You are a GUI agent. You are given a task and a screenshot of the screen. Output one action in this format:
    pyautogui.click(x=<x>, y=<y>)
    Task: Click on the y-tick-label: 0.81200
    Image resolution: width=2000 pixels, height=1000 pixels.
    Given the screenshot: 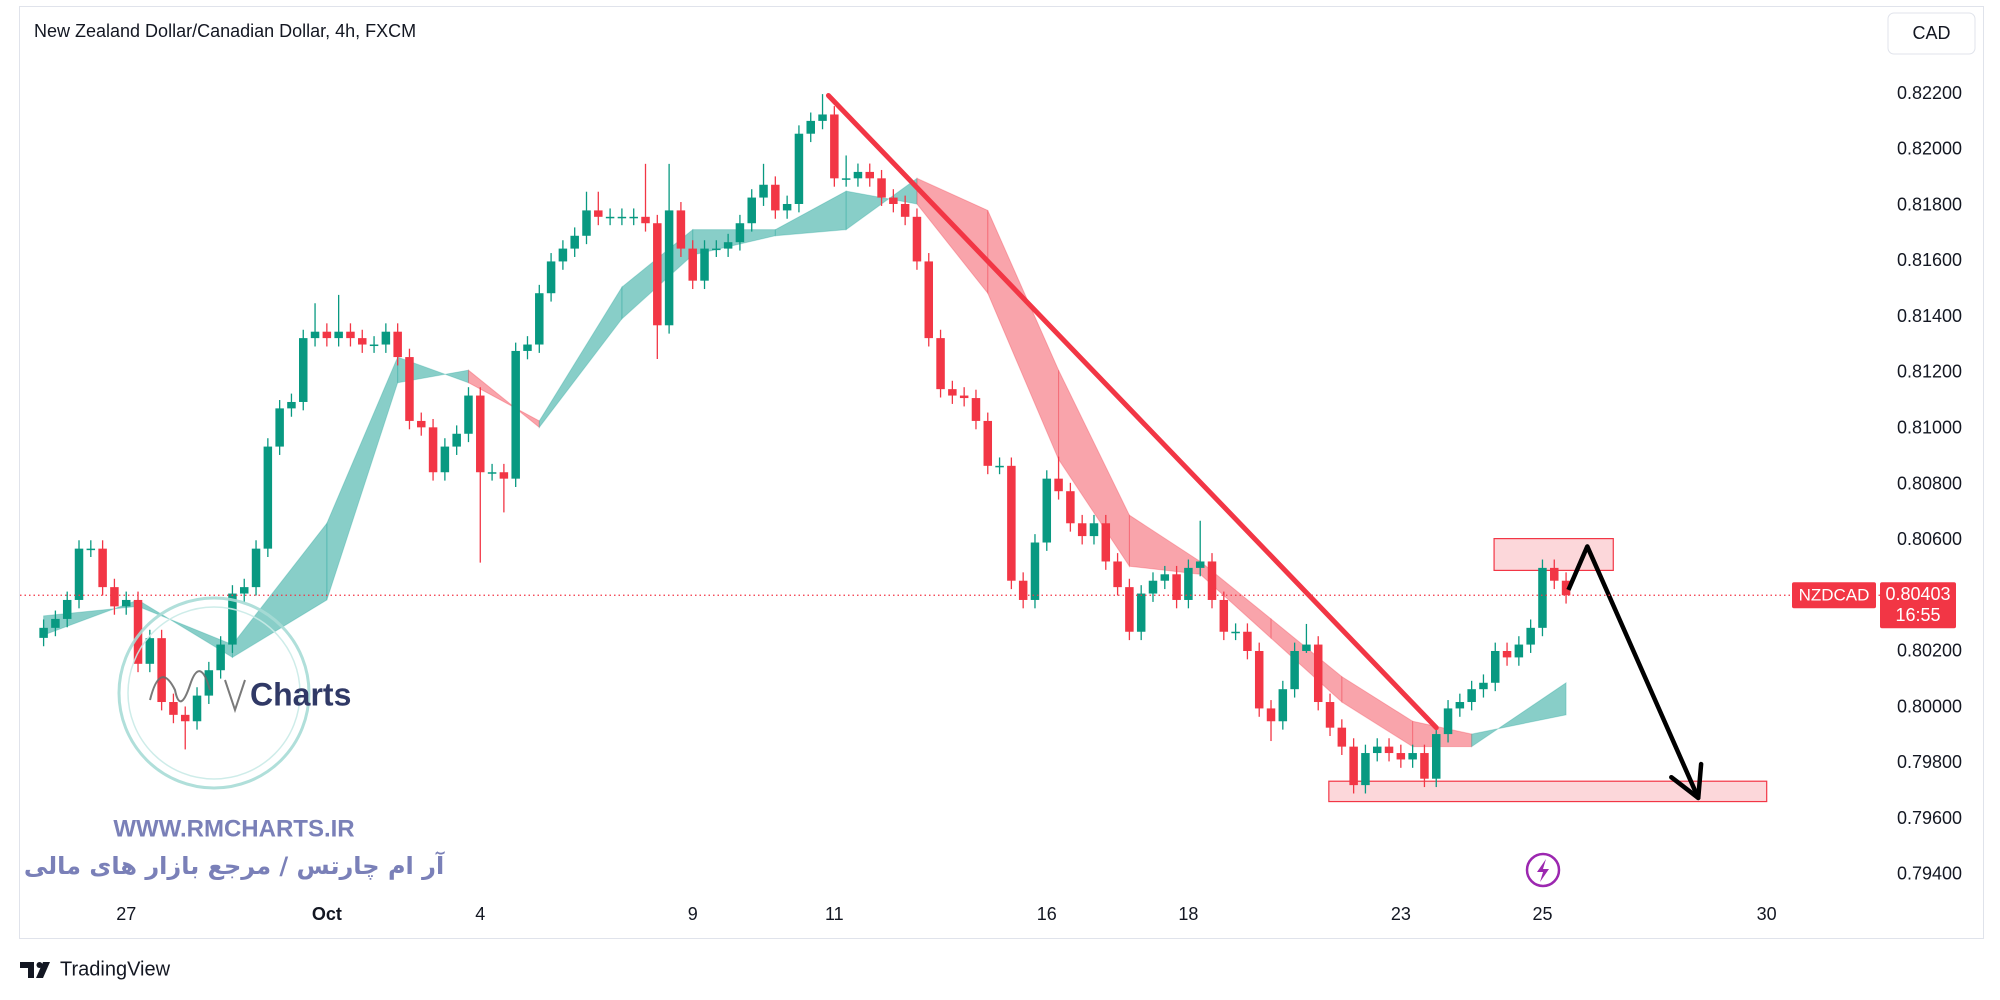 What is the action you would take?
    pyautogui.click(x=1929, y=372)
    